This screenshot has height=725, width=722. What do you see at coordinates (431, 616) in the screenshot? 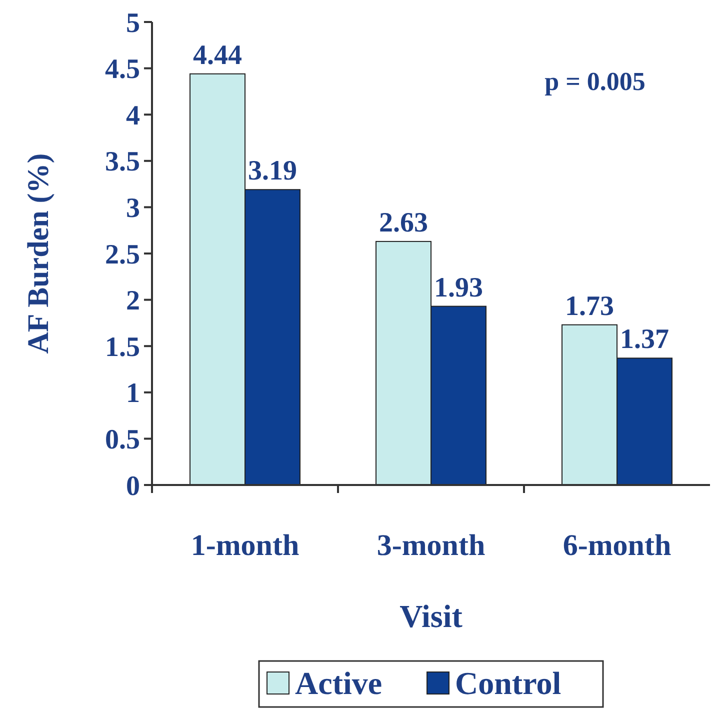
I see `x-axis-title: Visit` at bounding box center [431, 616].